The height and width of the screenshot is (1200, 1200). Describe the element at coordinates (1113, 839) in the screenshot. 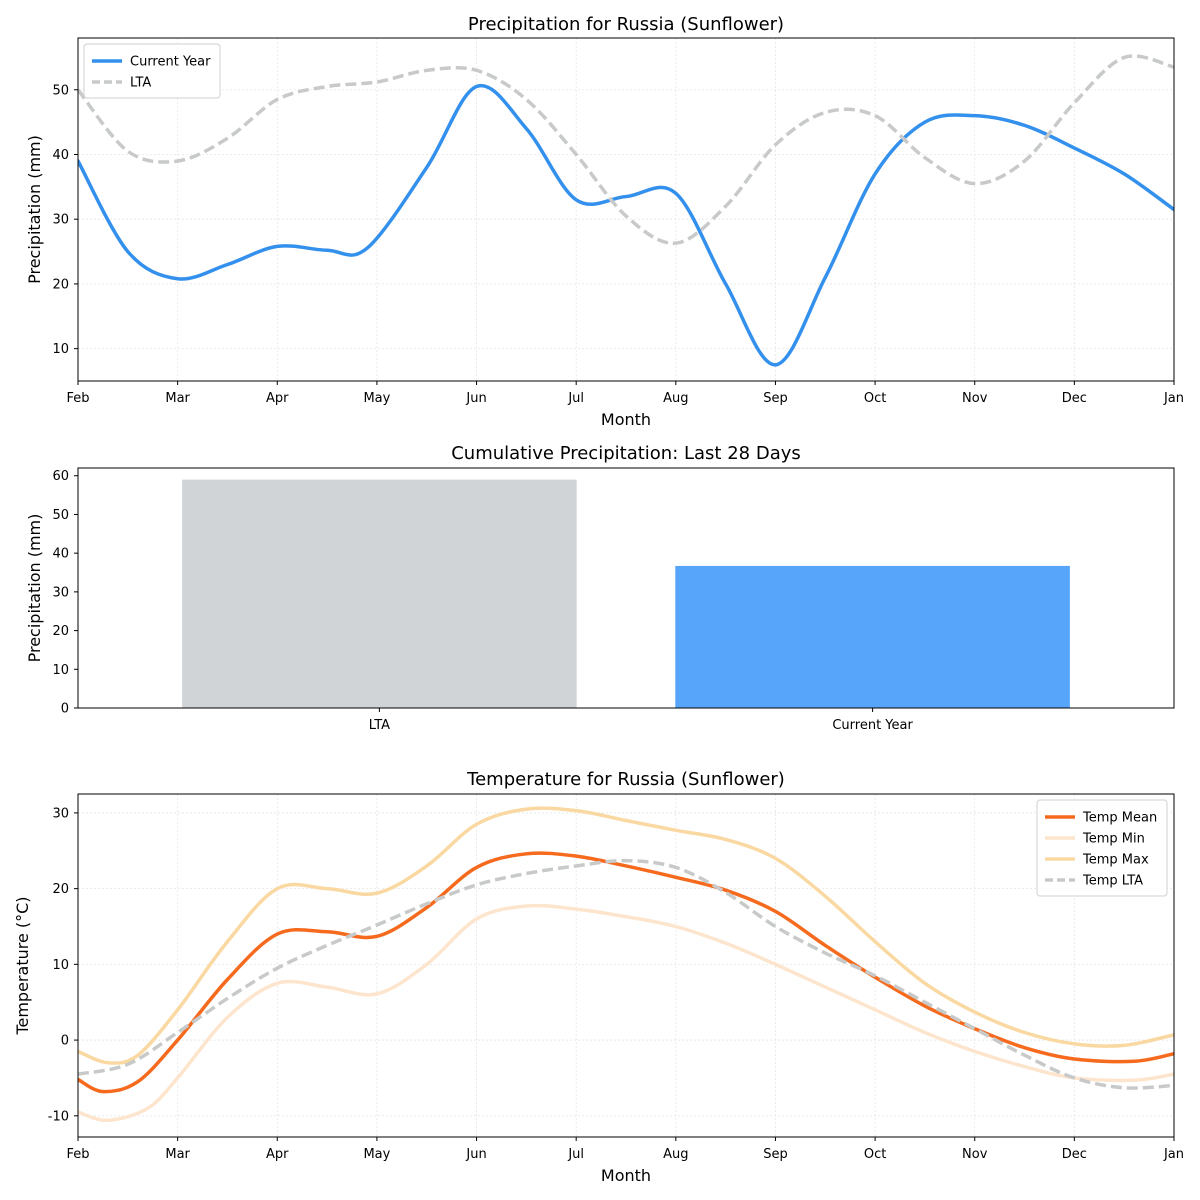

I see `legend-label-temp-min: Temp Min` at that location.